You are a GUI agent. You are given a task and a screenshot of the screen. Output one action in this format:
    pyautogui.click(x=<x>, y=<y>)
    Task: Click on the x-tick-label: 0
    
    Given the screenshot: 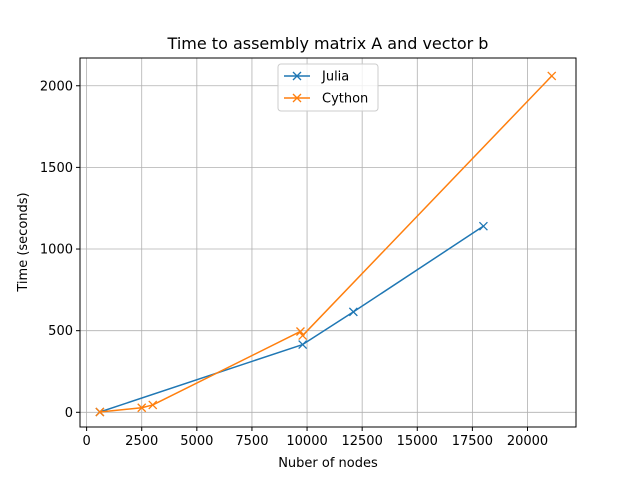 What is the action you would take?
    pyautogui.click(x=86, y=441)
    